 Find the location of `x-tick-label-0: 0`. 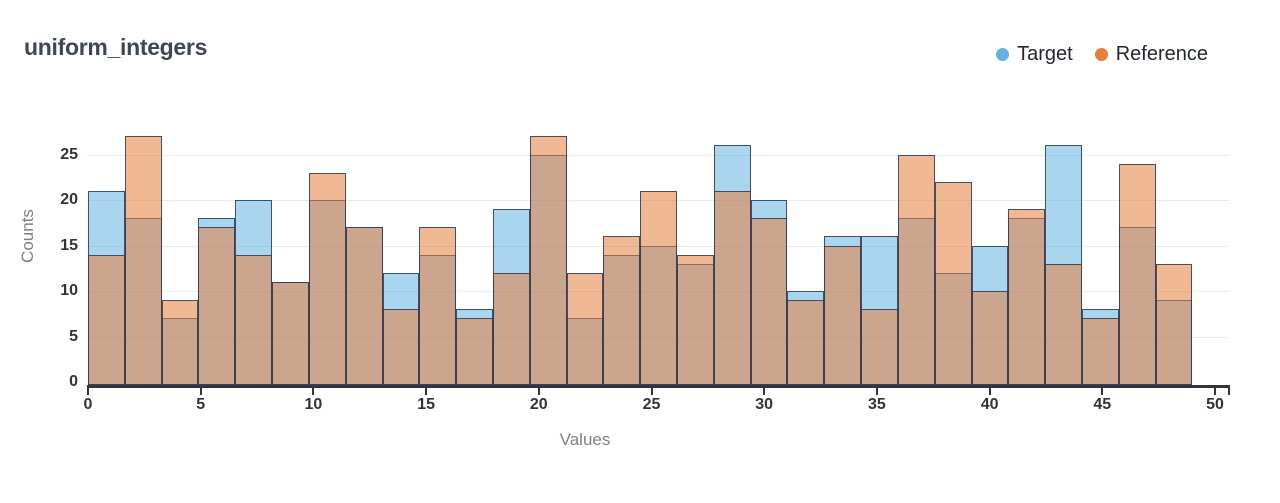

x-tick-label-0: 0 is located at coordinates (88, 404).